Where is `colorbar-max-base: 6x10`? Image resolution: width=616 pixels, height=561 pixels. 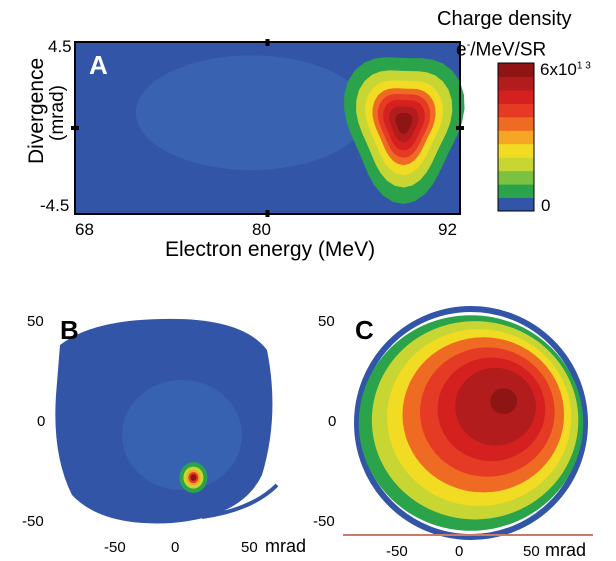 colorbar-max-base: 6x10 is located at coordinates (558, 69).